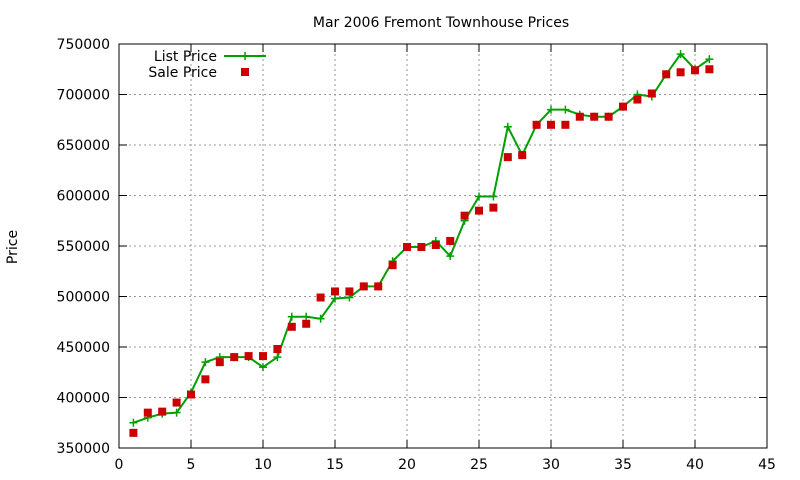  Describe the element at coordinates (263, 465) in the screenshot. I see `x-tick-label: 10` at that location.